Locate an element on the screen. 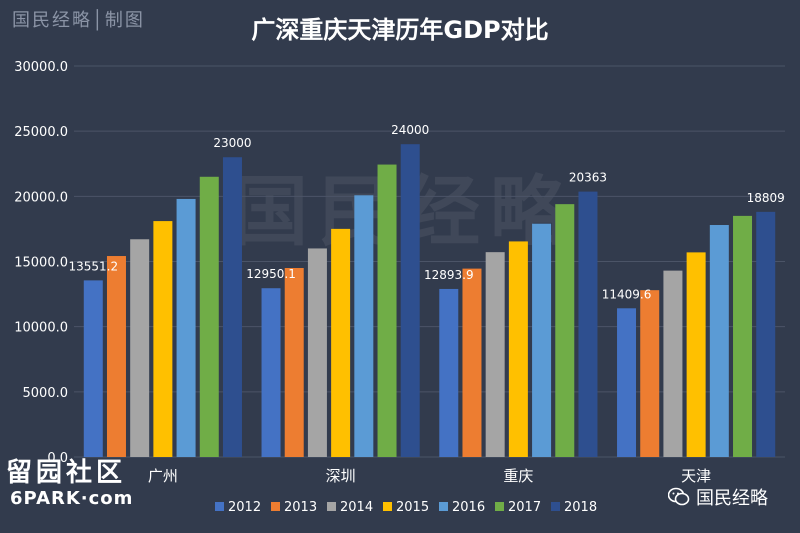 The width and height of the screenshot is (800, 533). y-tick-label: 15000.0 is located at coordinates (41, 263).